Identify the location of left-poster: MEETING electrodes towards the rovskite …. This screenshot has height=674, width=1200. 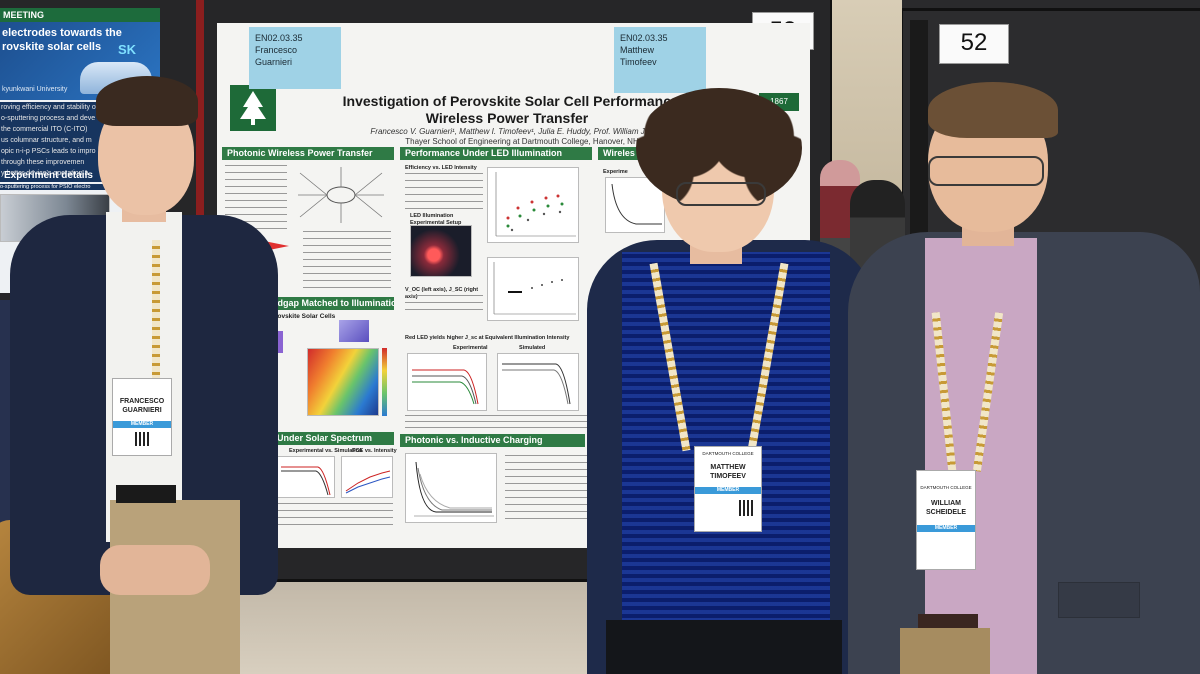
(80, 150).